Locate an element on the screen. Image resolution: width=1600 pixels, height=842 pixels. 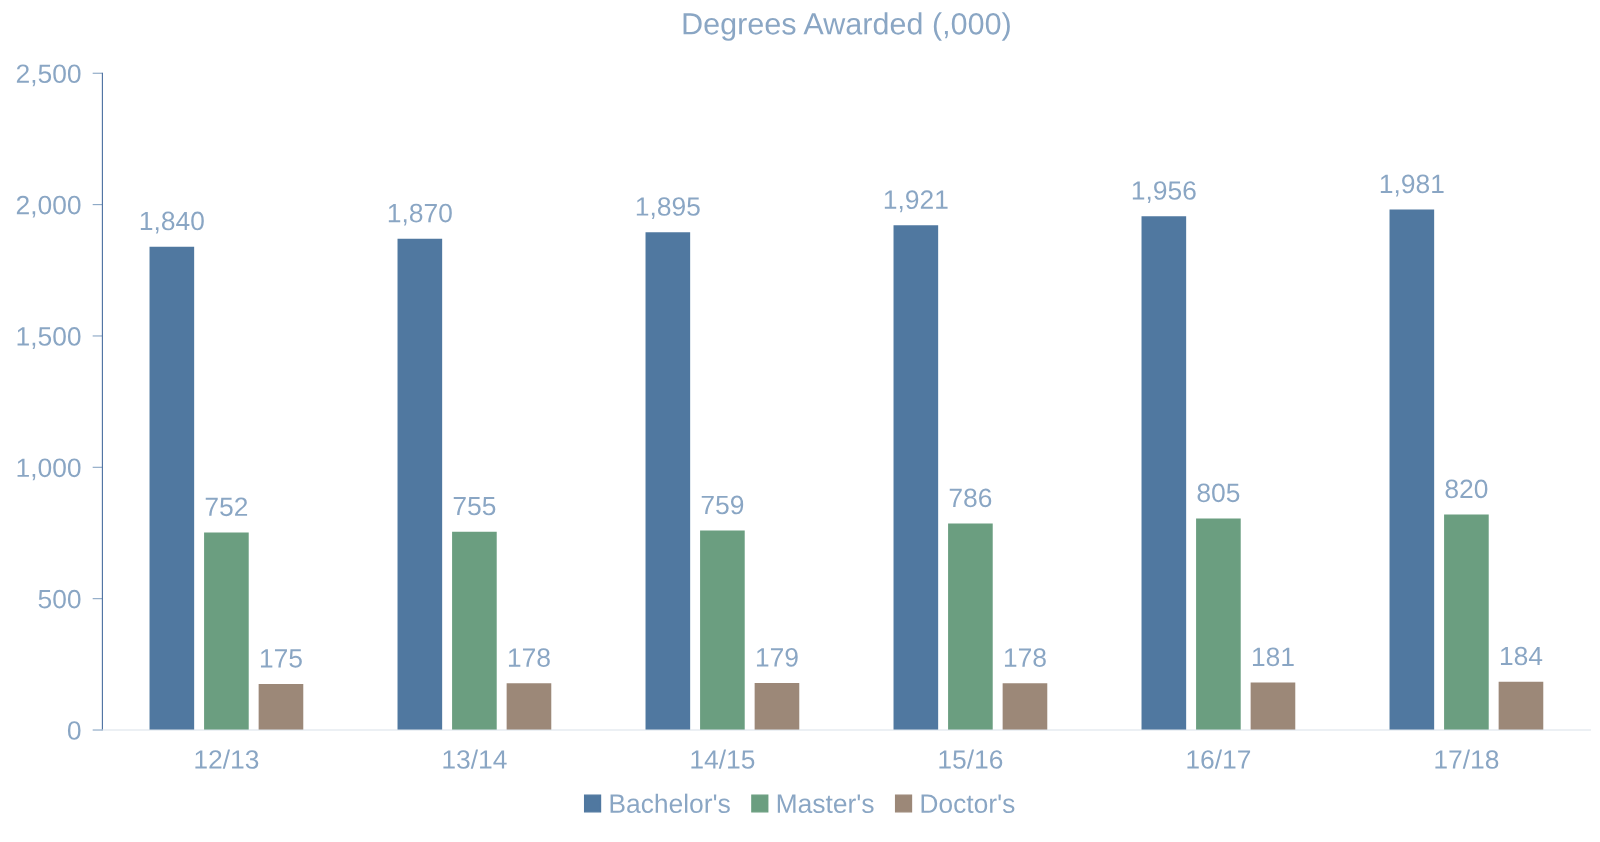
data-label: 1,921 is located at coordinates (916, 201).